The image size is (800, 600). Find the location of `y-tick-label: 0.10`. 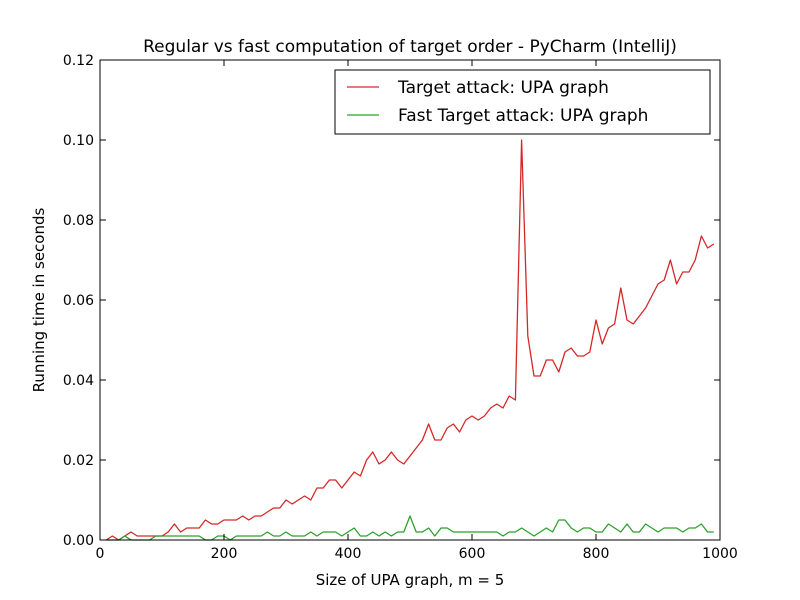

y-tick-label: 0.10 is located at coordinates (78, 141).